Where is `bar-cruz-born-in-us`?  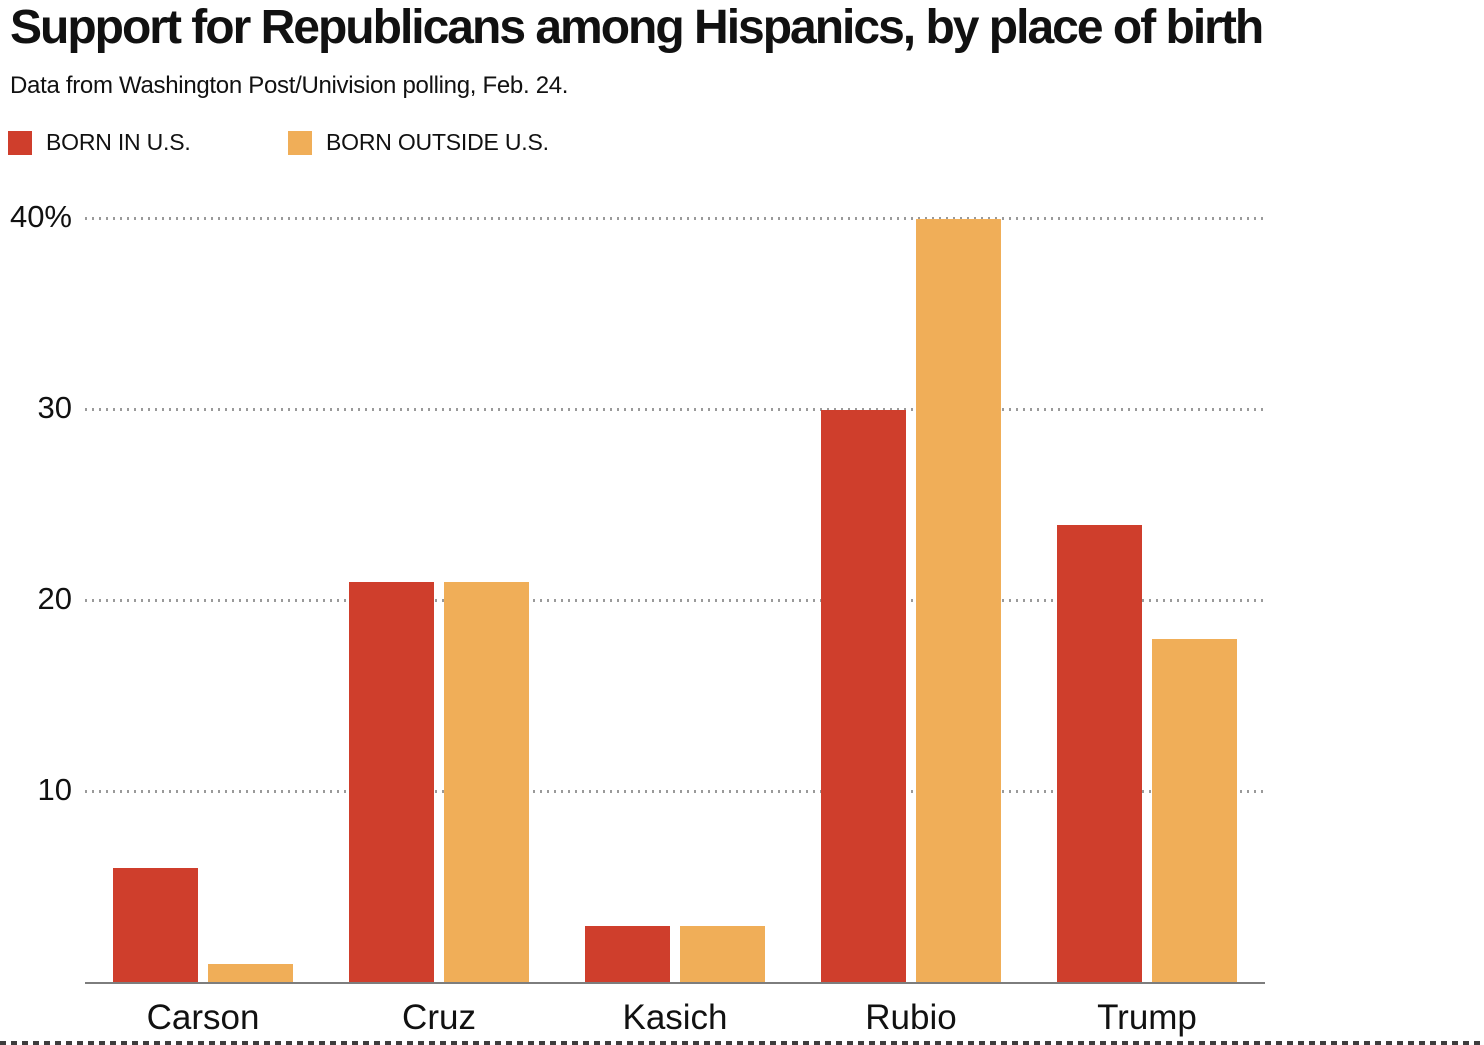
bar-cruz-born-in-us is located at coordinates (391, 782).